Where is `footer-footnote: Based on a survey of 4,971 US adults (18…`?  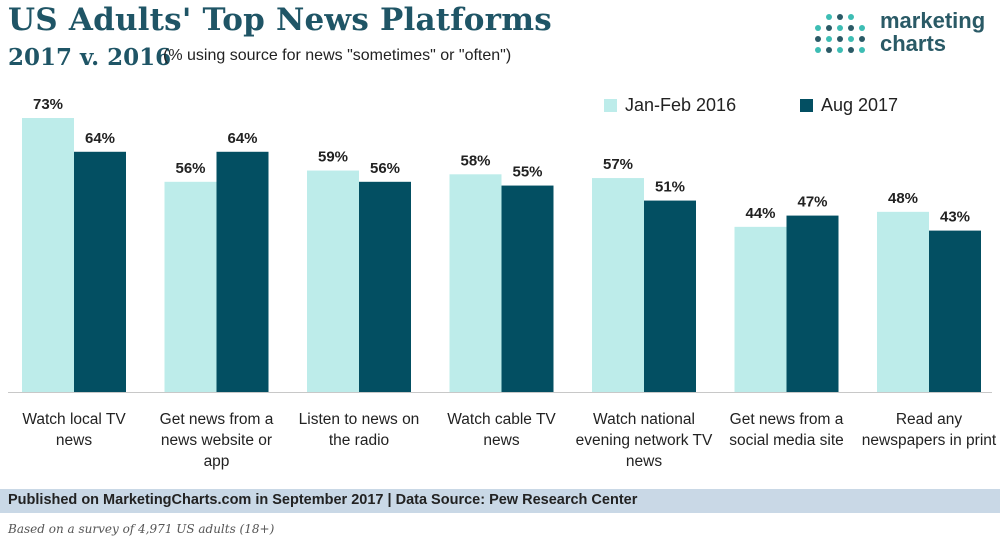
footer-footnote: Based on a survey of 4,971 US adults (18… is located at coordinates (141, 529).